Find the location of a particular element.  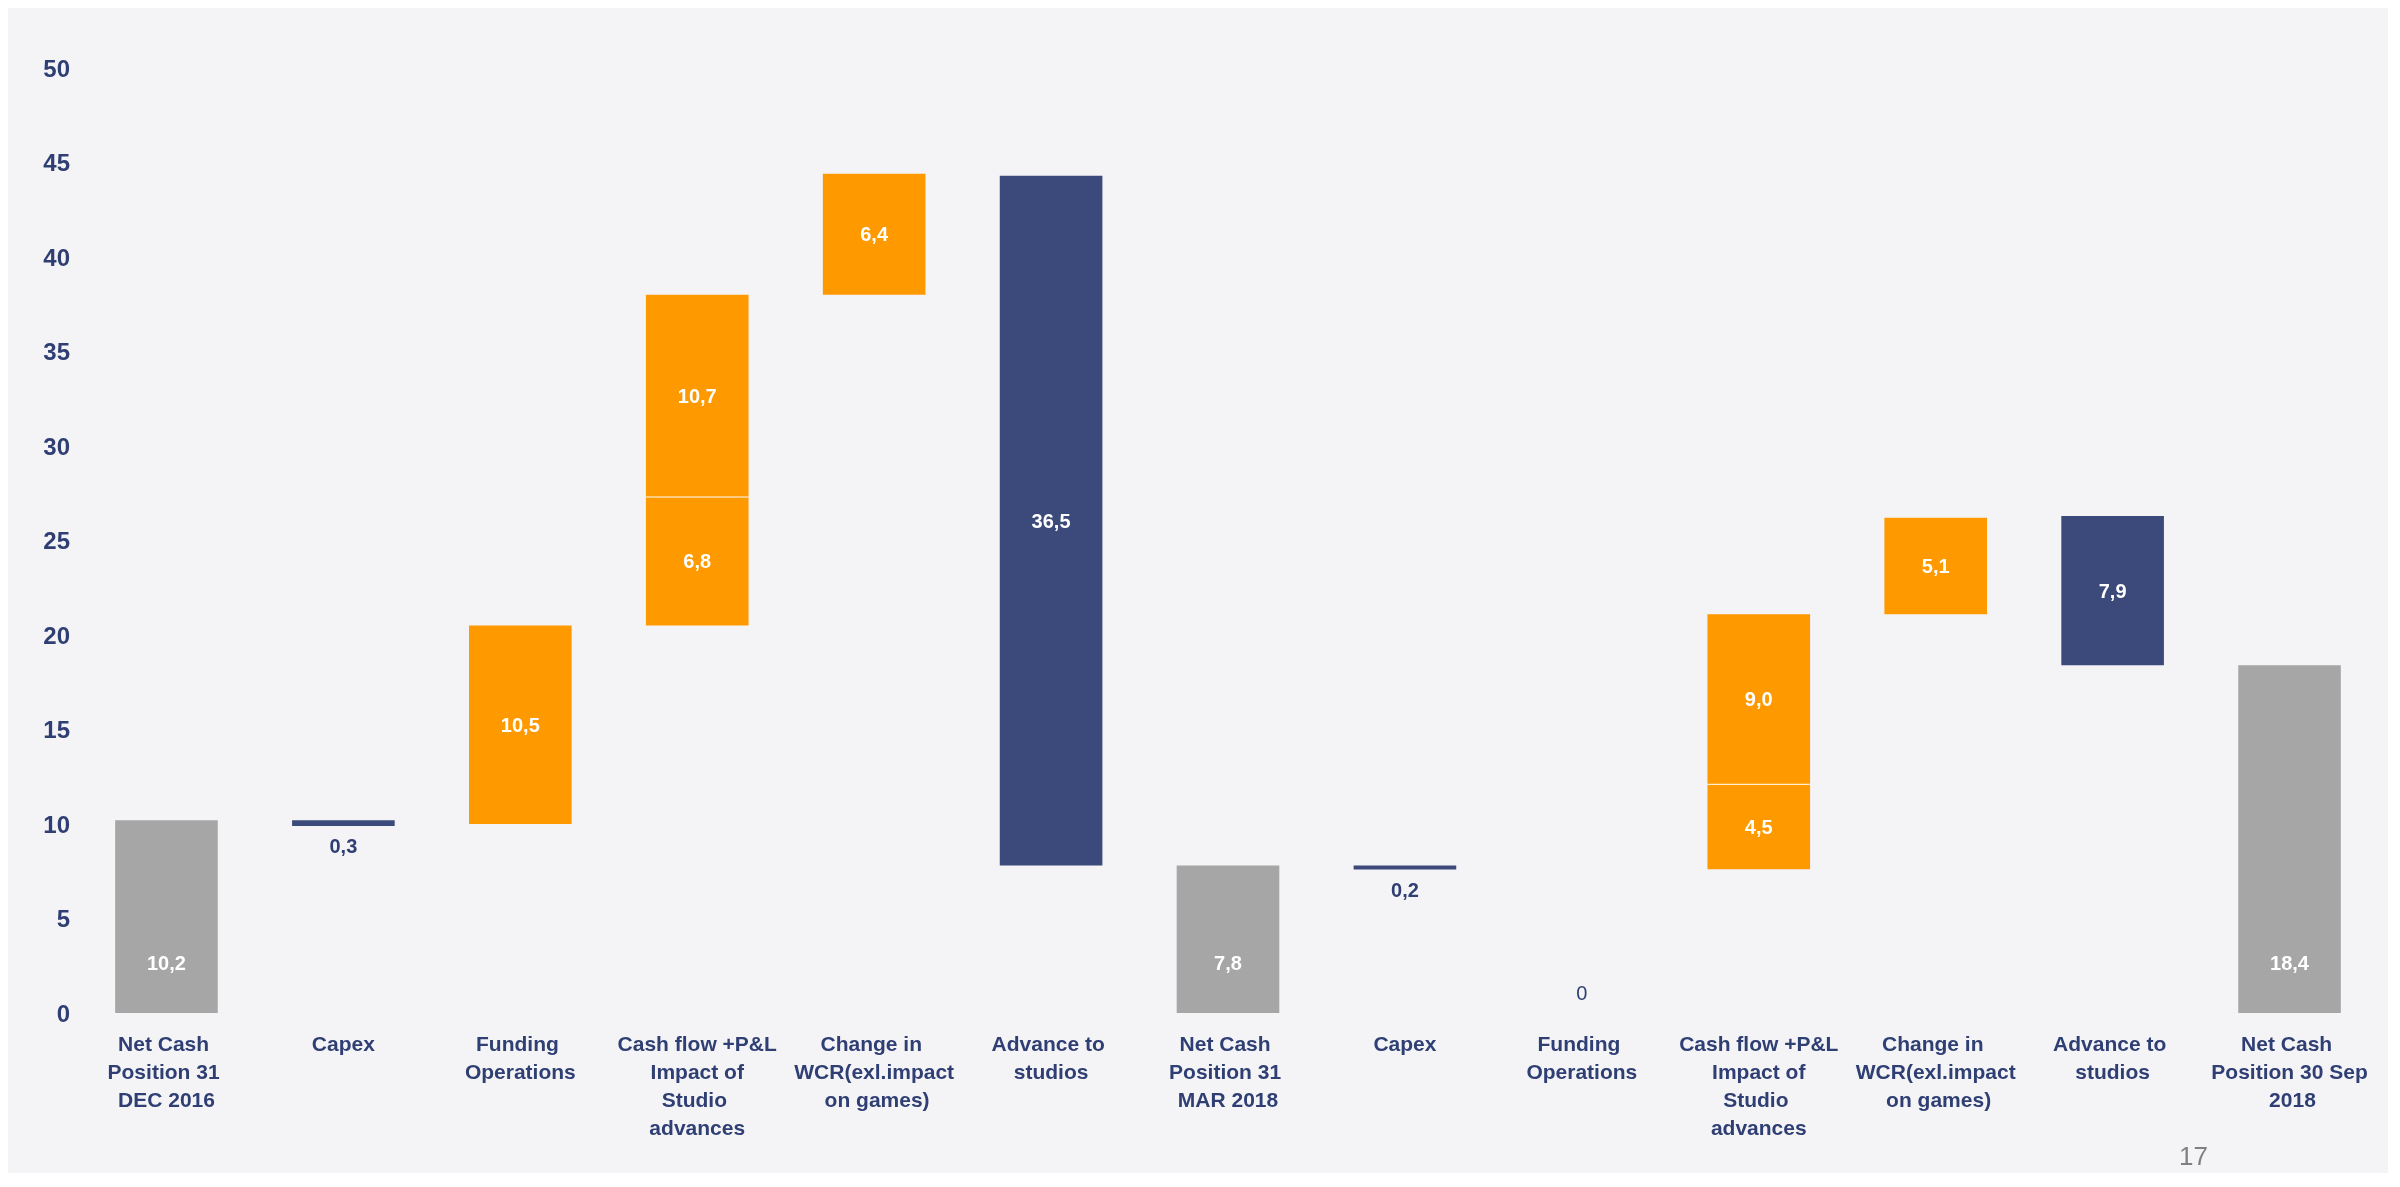

y-tick-label: 25 is located at coordinates (56, 540).